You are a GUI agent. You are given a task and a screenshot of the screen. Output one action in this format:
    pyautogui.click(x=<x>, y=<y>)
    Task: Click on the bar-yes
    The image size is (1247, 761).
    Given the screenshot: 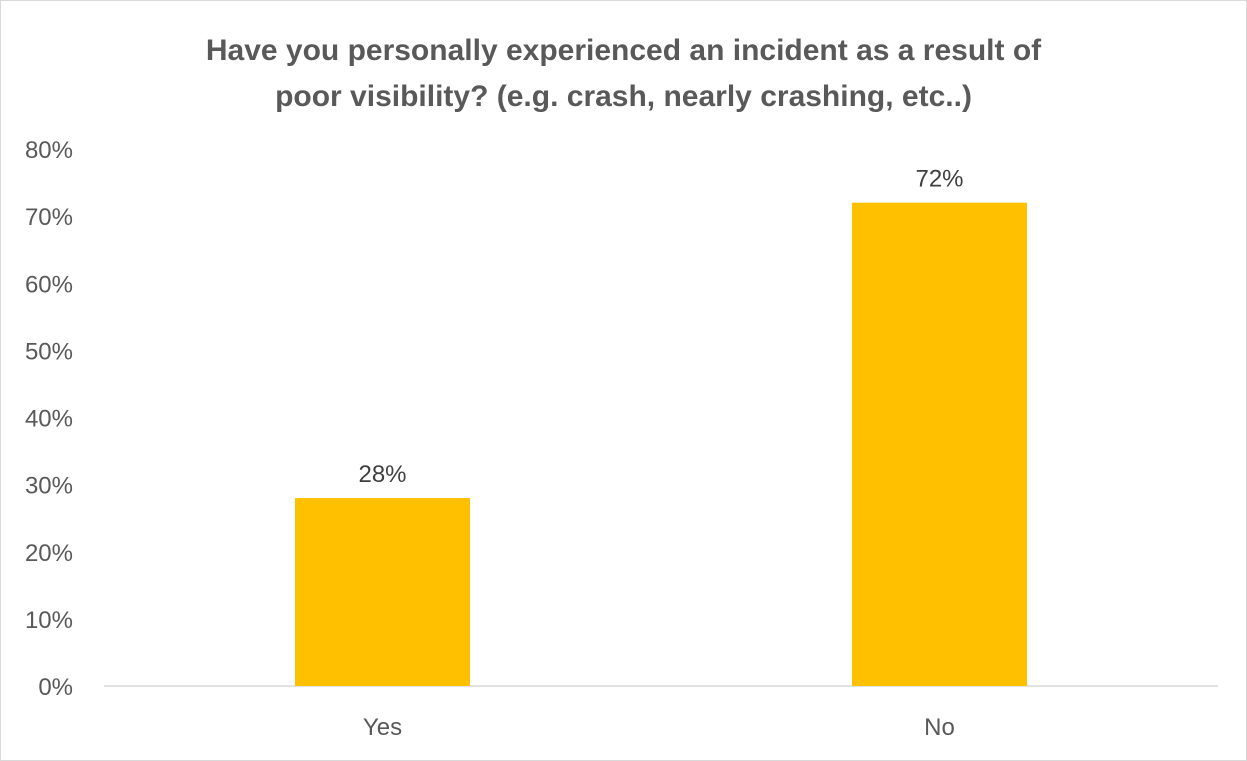 What is the action you would take?
    pyautogui.click(x=382, y=592)
    